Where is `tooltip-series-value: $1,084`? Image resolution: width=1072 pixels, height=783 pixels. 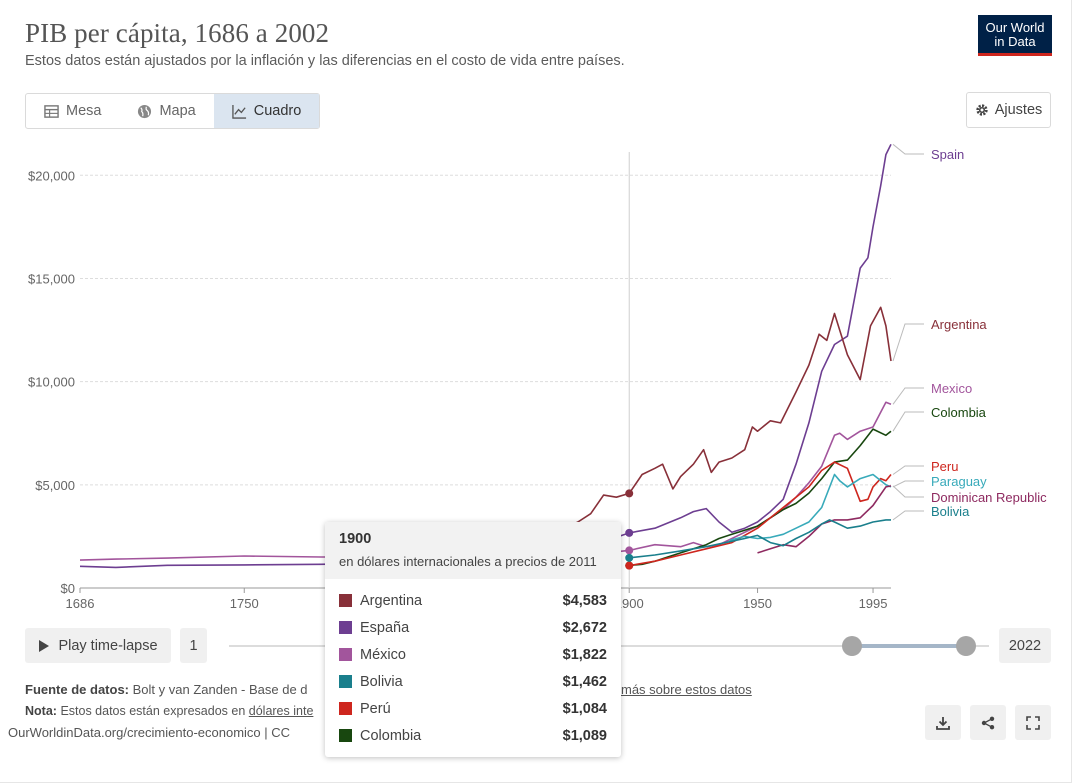
tooltip-series-value: $1,084 is located at coordinates (584, 708).